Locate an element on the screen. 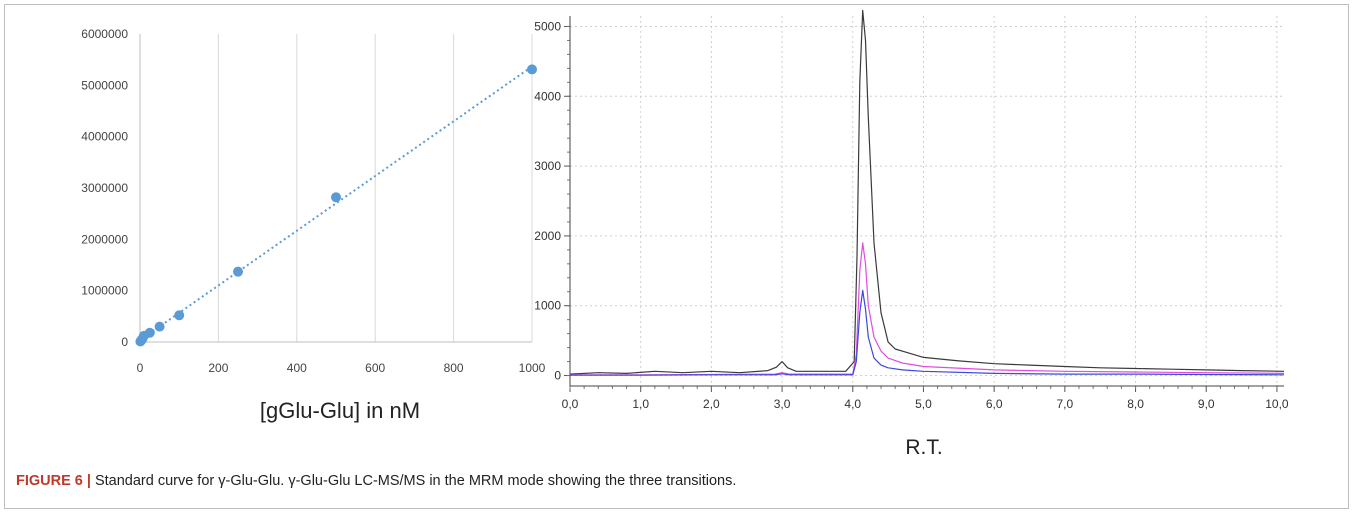 This screenshot has width=1355, height=515. x-axis-label: [gGlu-Glu] in nM is located at coordinates (340, 410).